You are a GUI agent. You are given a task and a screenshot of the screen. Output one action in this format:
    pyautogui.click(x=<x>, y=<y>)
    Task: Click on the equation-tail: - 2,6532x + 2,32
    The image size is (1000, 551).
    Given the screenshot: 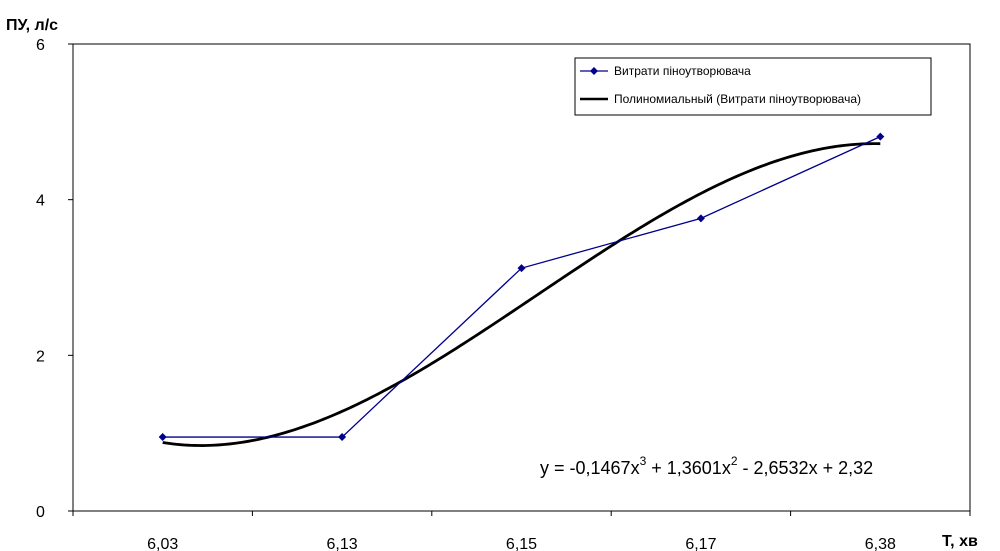 What is the action you would take?
    pyautogui.click(x=806, y=468)
    